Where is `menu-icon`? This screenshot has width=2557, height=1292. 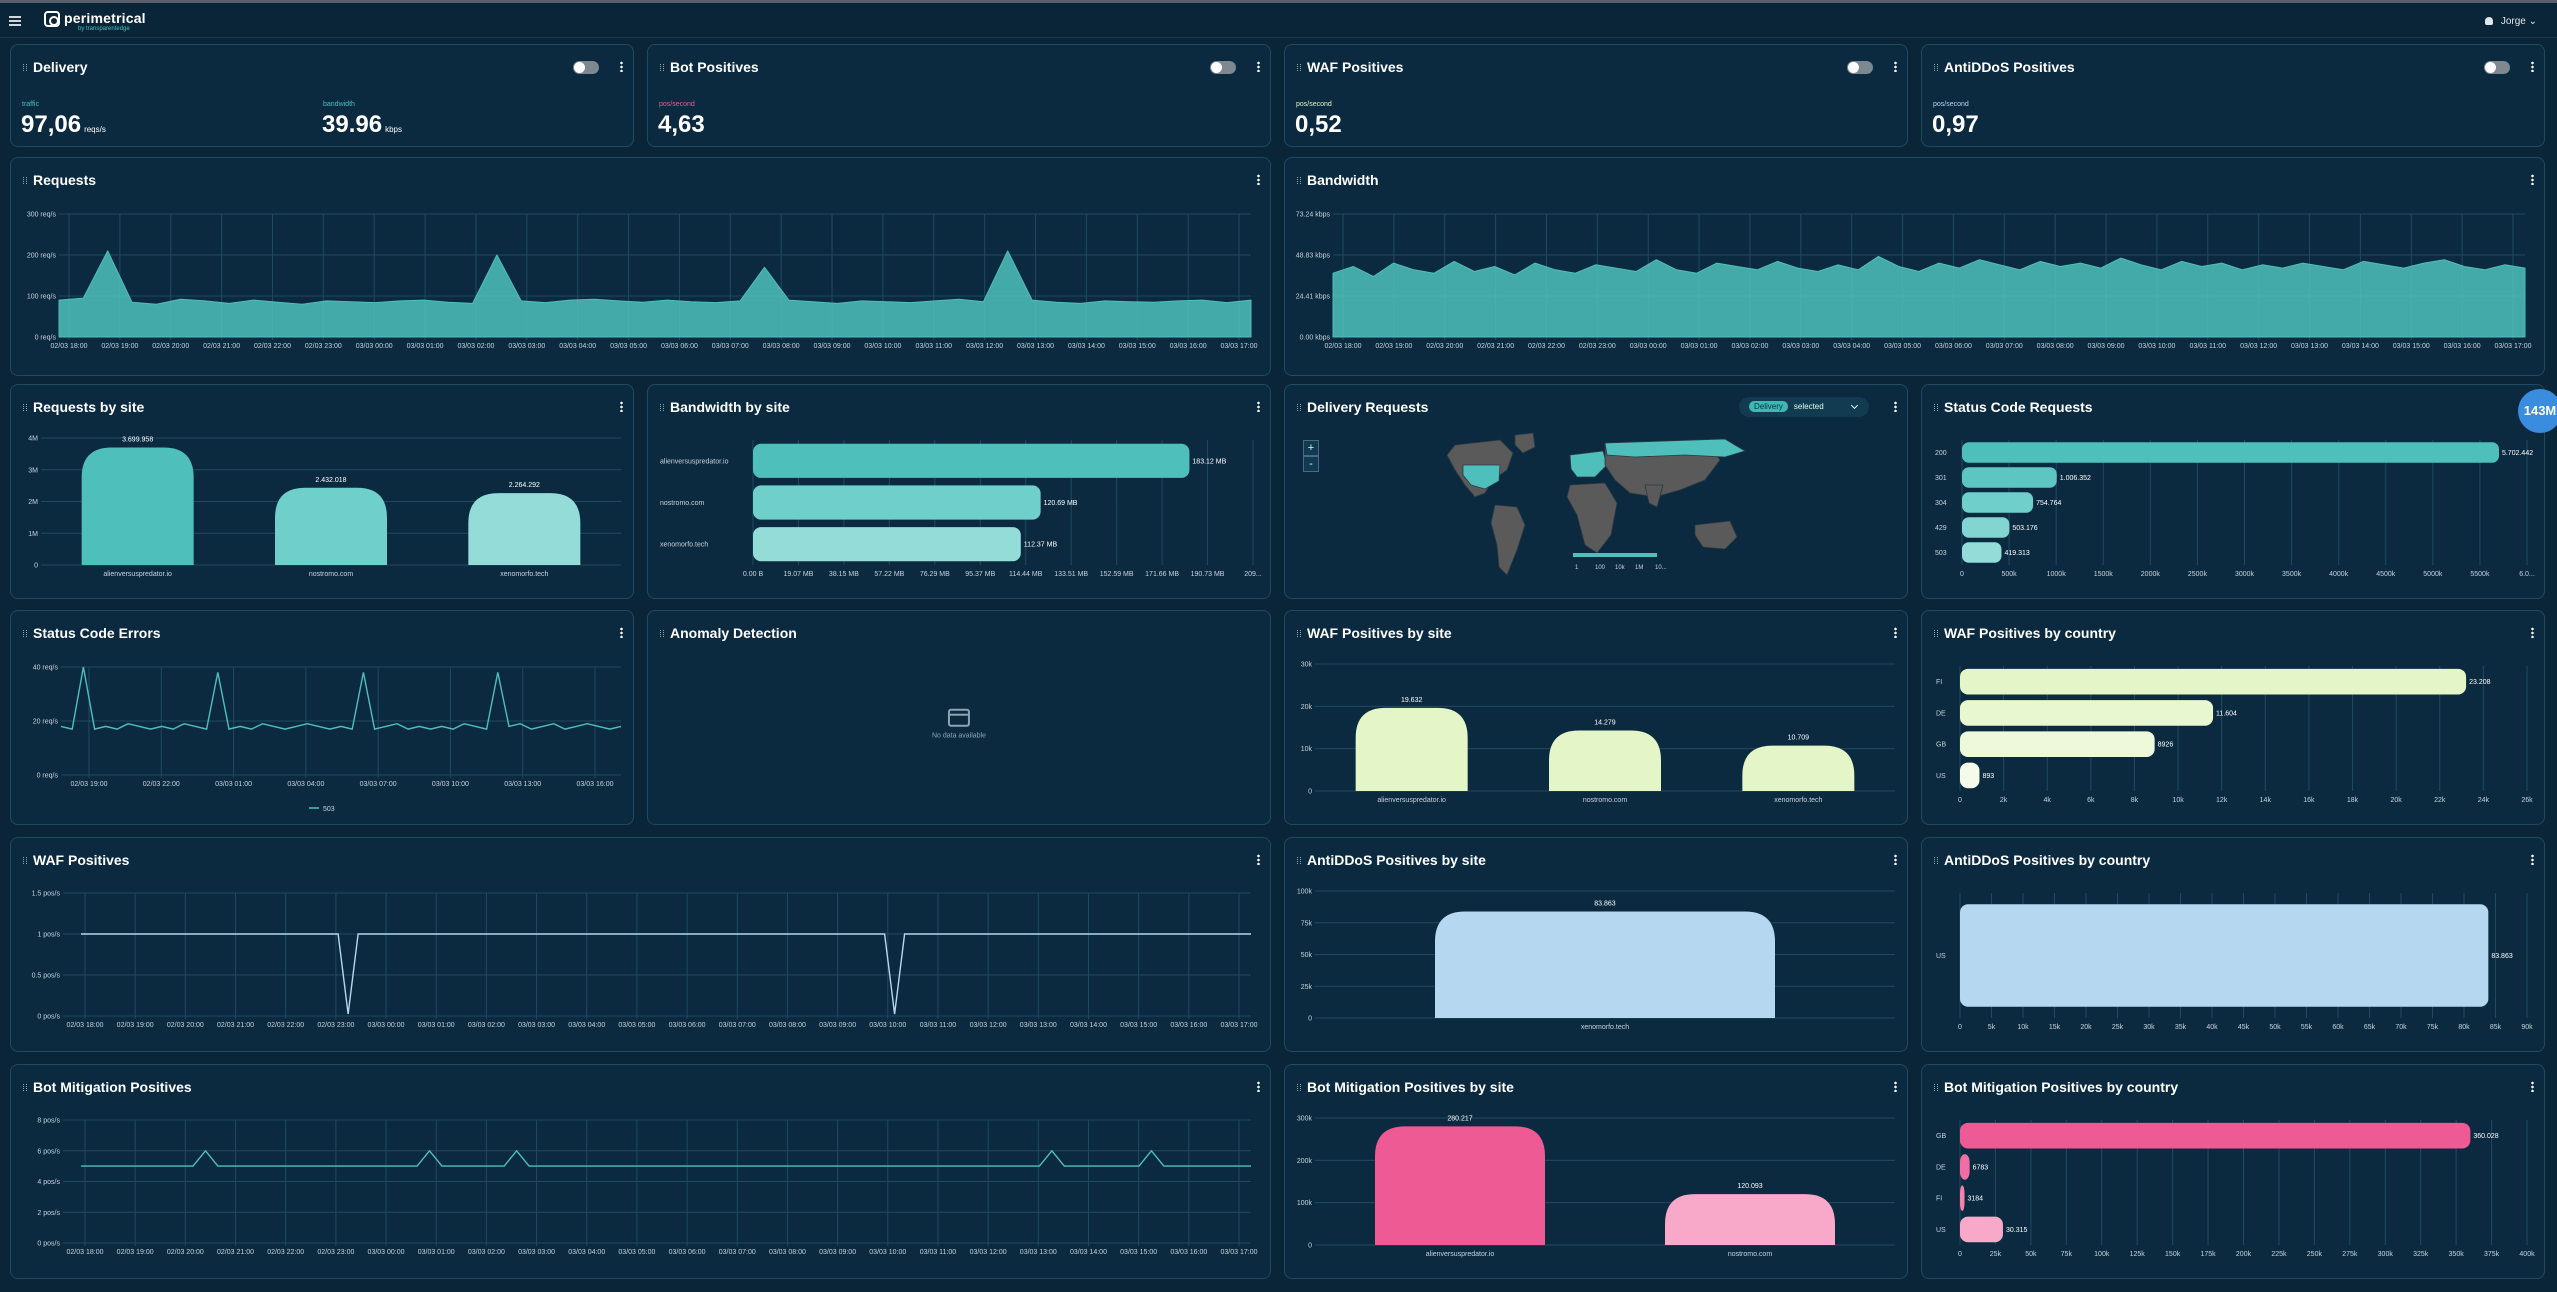 menu-icon is located at coordinates (15, 21).